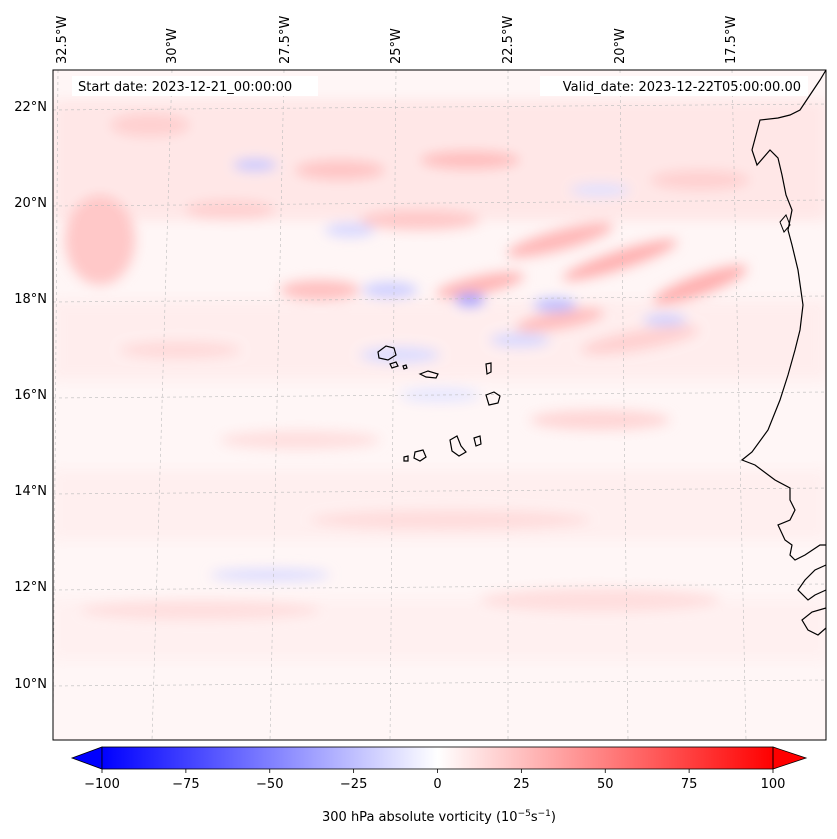  I want to click on start-date-box, so click(195, 86).